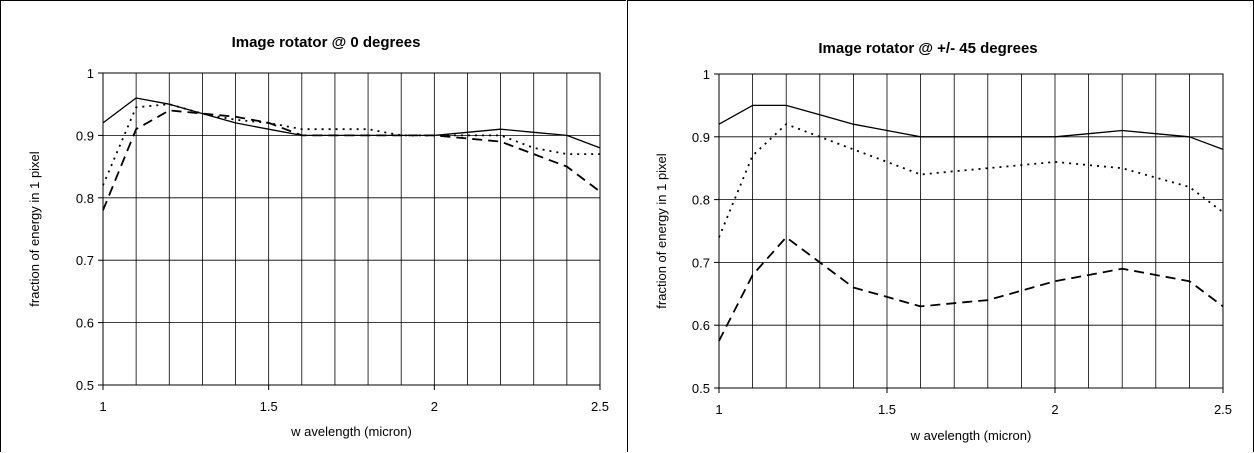 This screenshot has width=1254, height=453. I want to click on chart-title: Image rotator @ 0 degrees, so click(326, 42).